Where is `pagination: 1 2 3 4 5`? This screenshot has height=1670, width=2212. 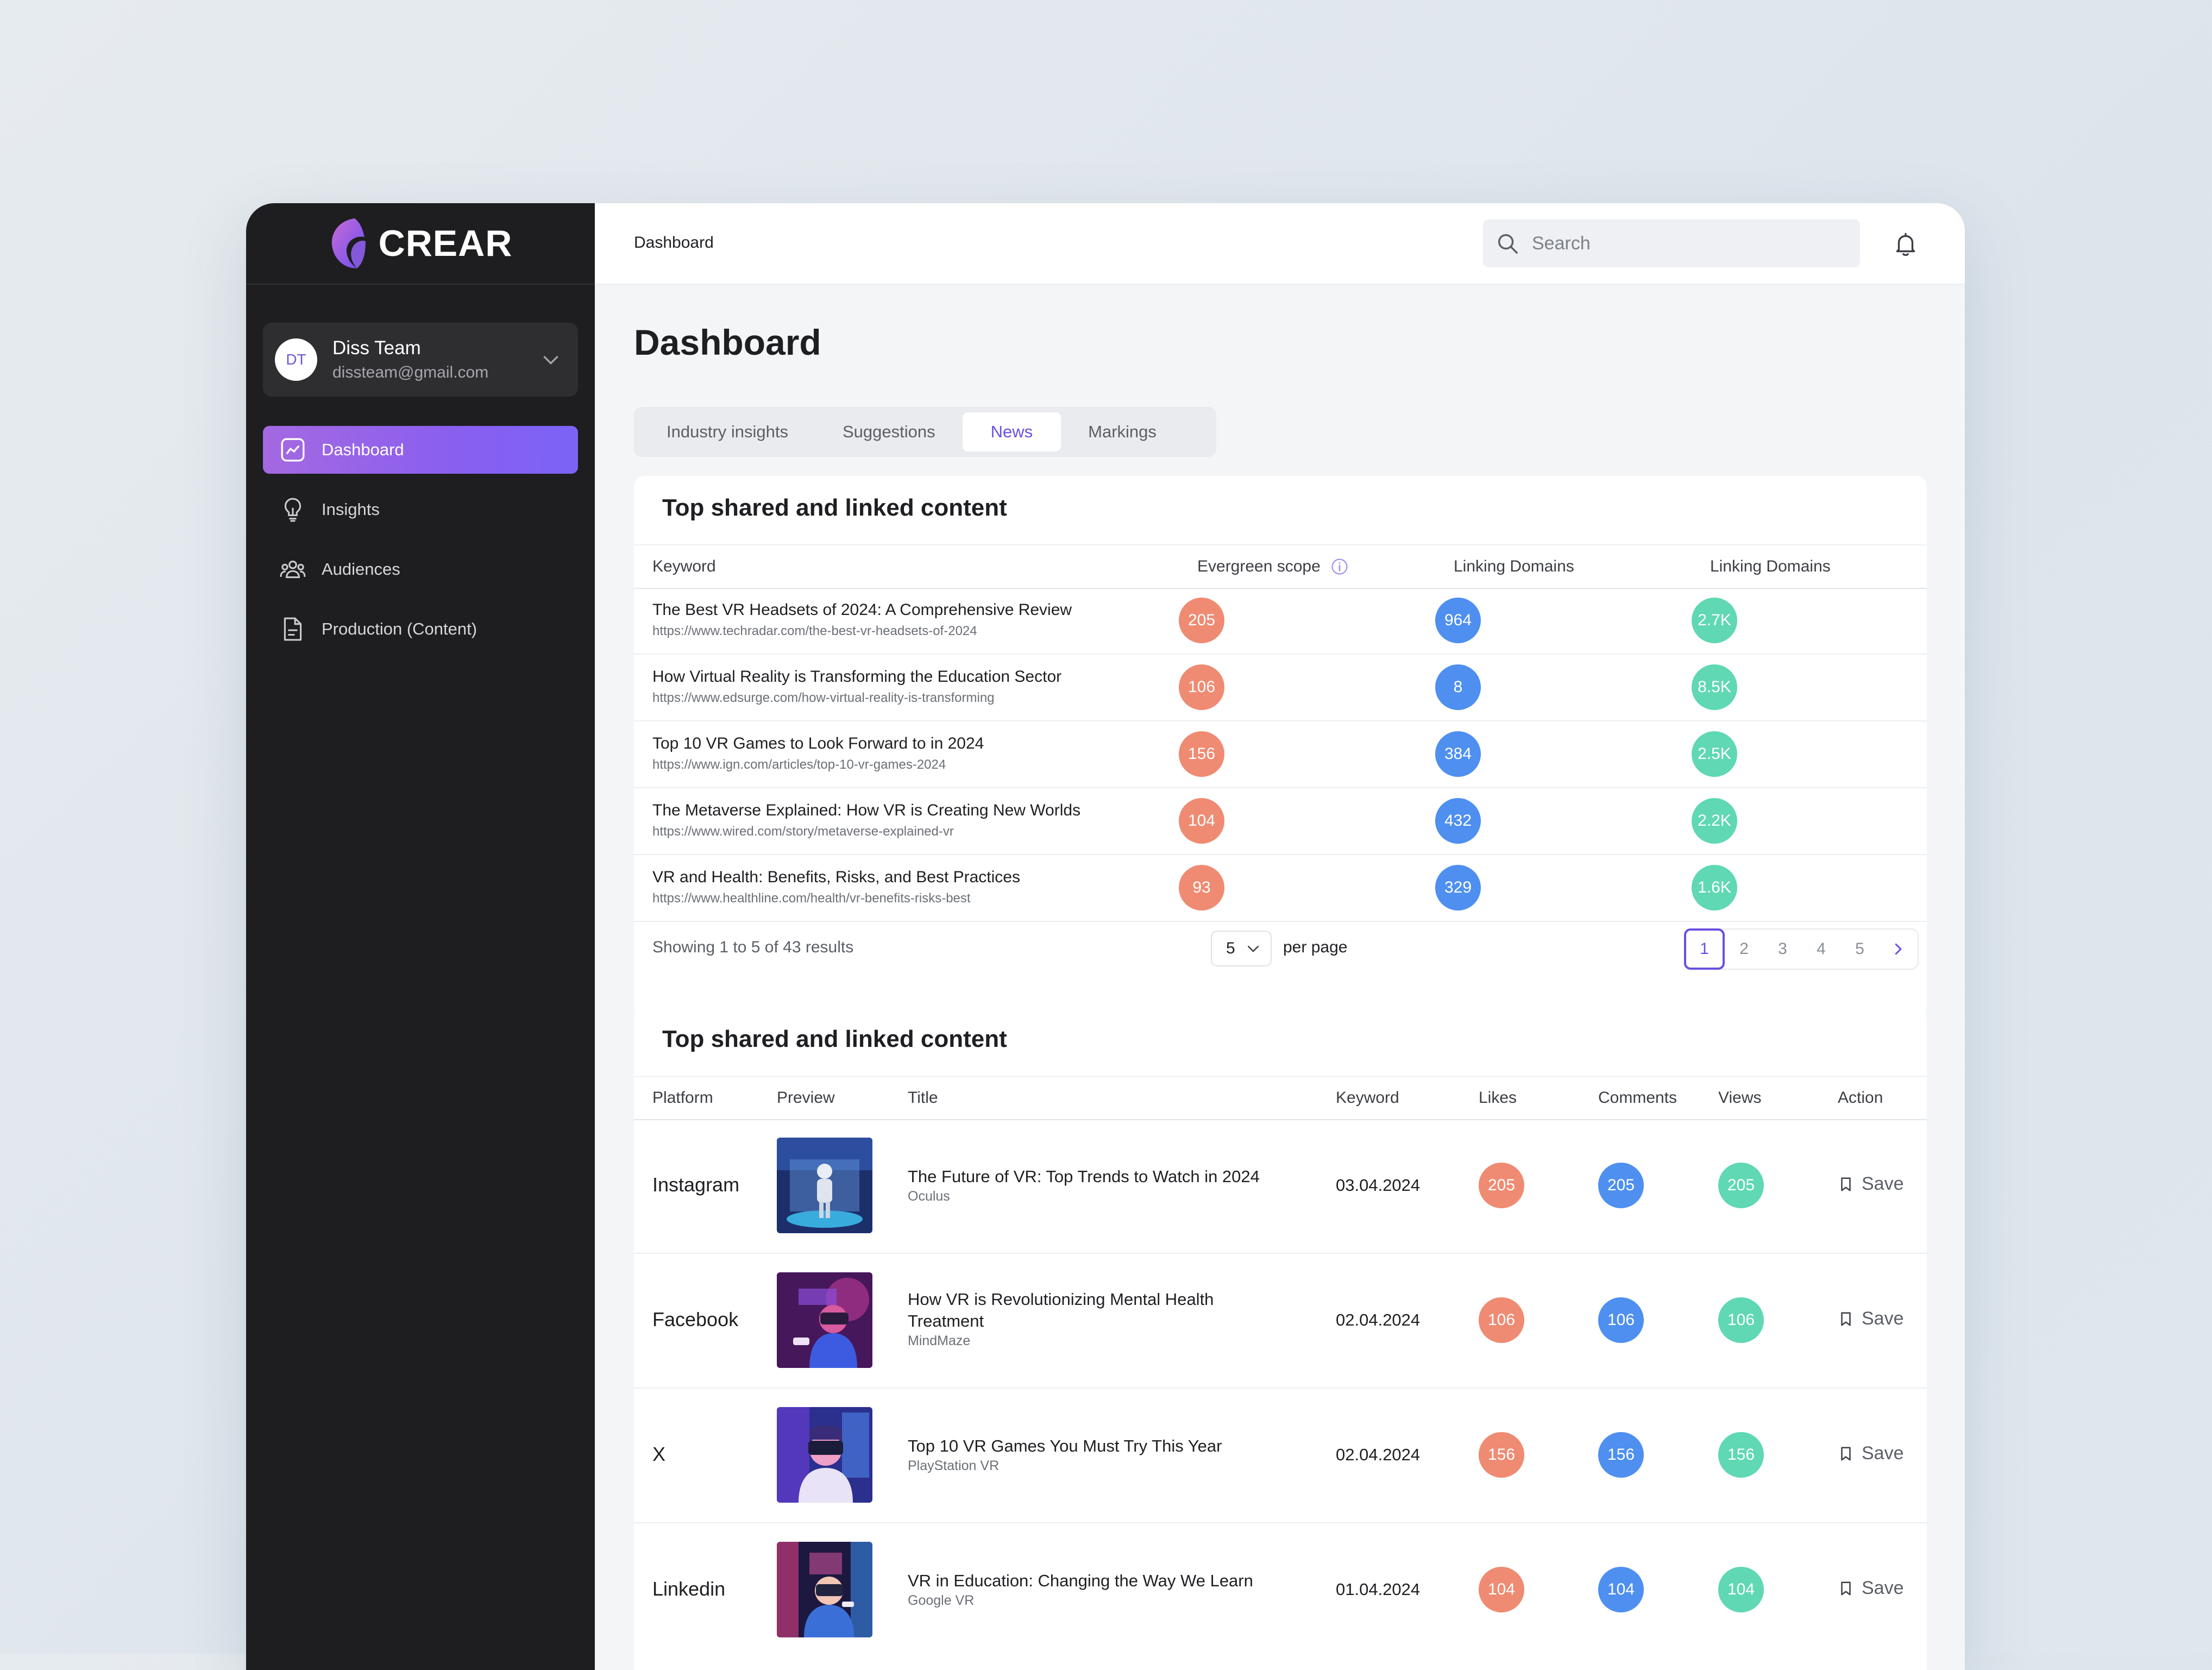
pagination: 1 2 3 4 5 is located at coordinates (1801, 949).